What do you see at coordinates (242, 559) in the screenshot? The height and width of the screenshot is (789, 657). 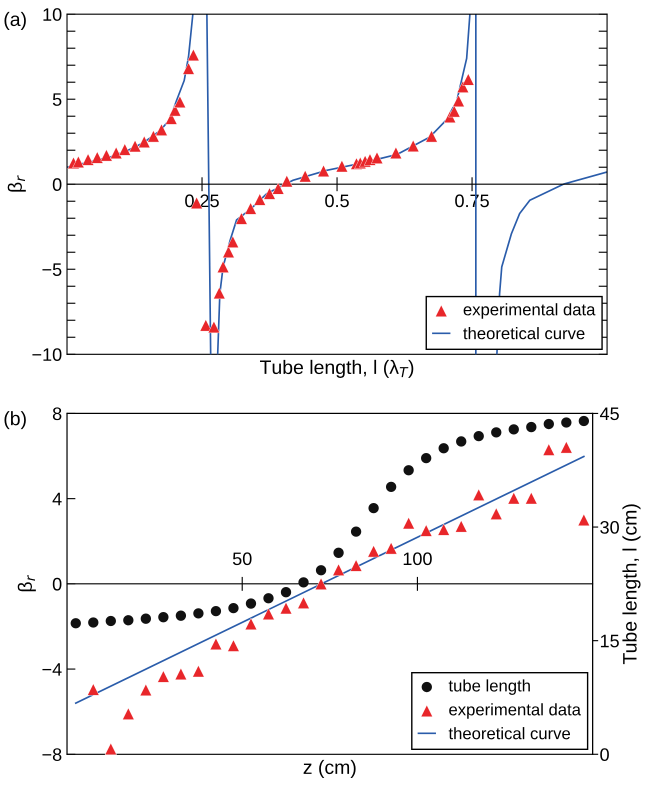 I see `x-tick-label: 50` at bounding box center [242, 559].